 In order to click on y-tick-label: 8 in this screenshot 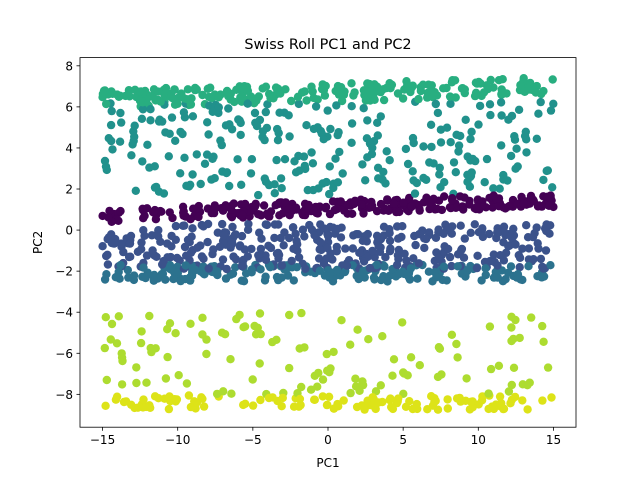, I will do `click(69, 66)`.